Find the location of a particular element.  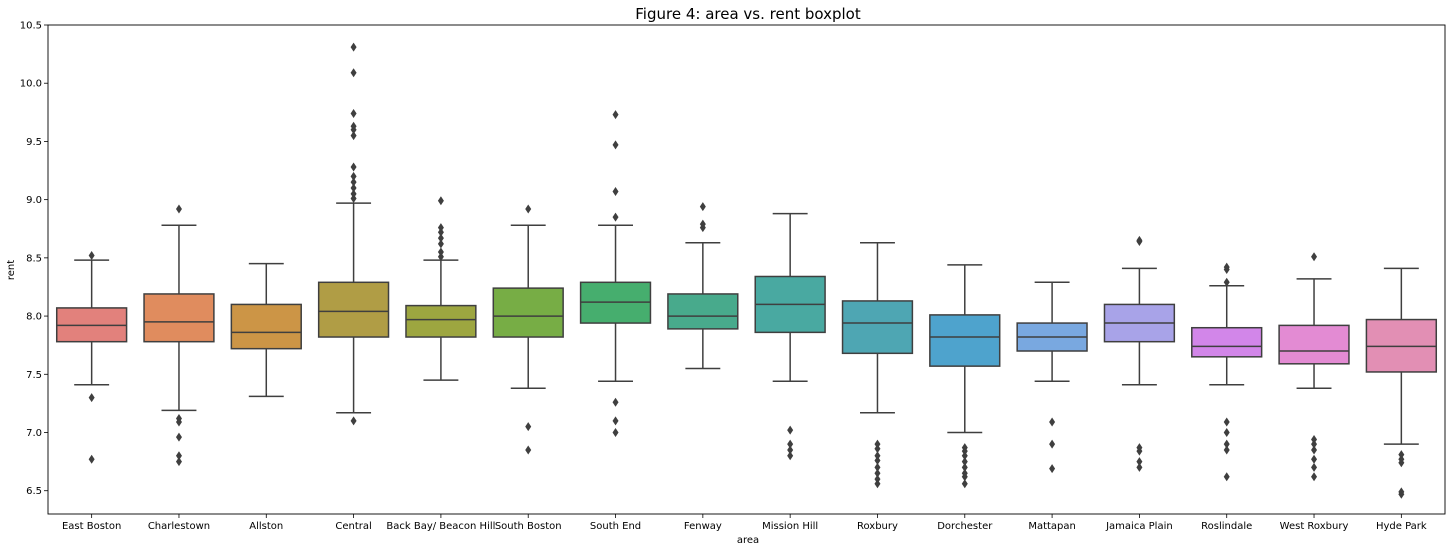

x-tick-label: South End is located at coordinates (615, 526).